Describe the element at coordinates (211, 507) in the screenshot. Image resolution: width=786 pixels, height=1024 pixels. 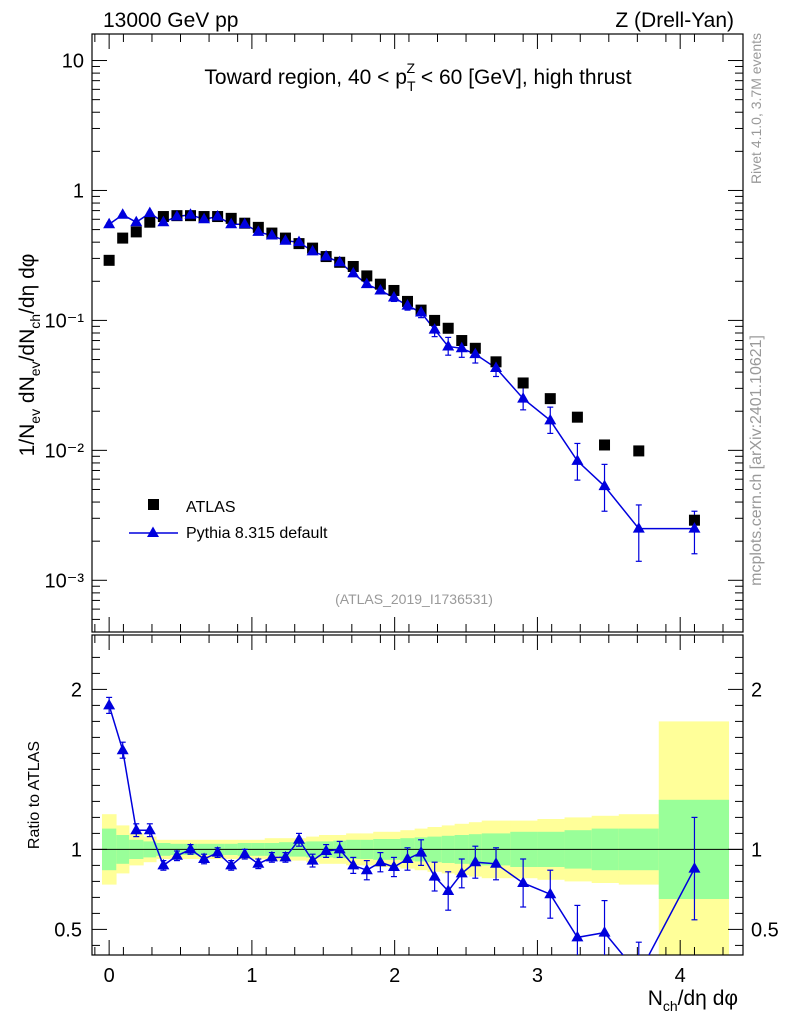
I see `legend-atlas-label: ATLAS` at that location.